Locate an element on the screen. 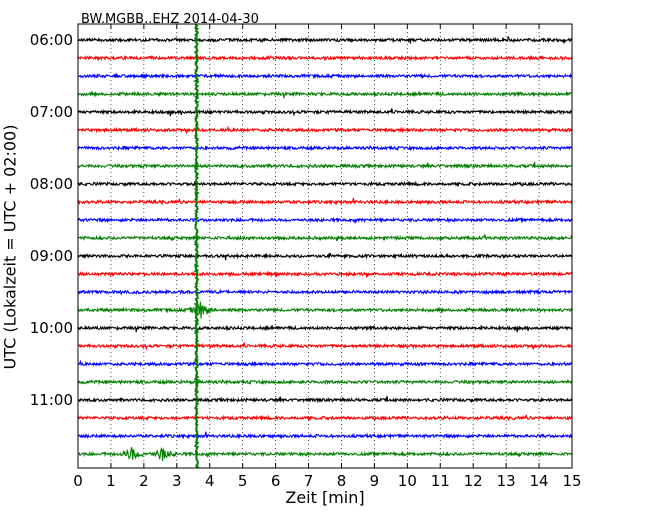  x-tick-label: 6 is located at coordinates (276, 481).